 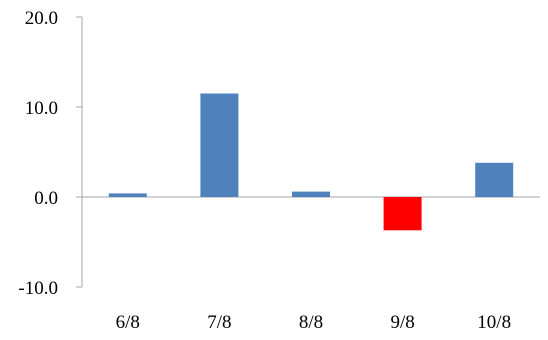 I want to click on y-tick-label: -10.0, so click(x=38, y=288).